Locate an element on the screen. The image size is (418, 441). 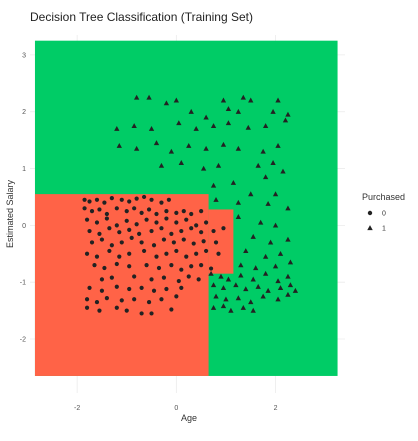
x-axis-title: Age is located at coordinates (189, 418).